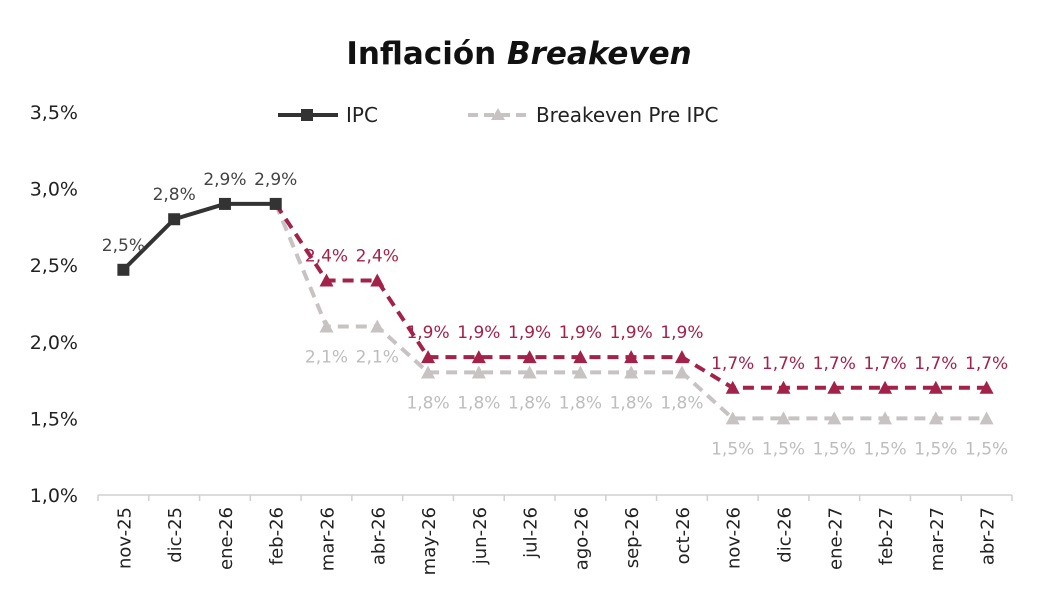 The height and width of the screenshot is (616, 1038). What do you see at coordinates (54, 113) in the screenshot?
I see `y-tick-label: 3,5%` at bounding box center [54, 113].